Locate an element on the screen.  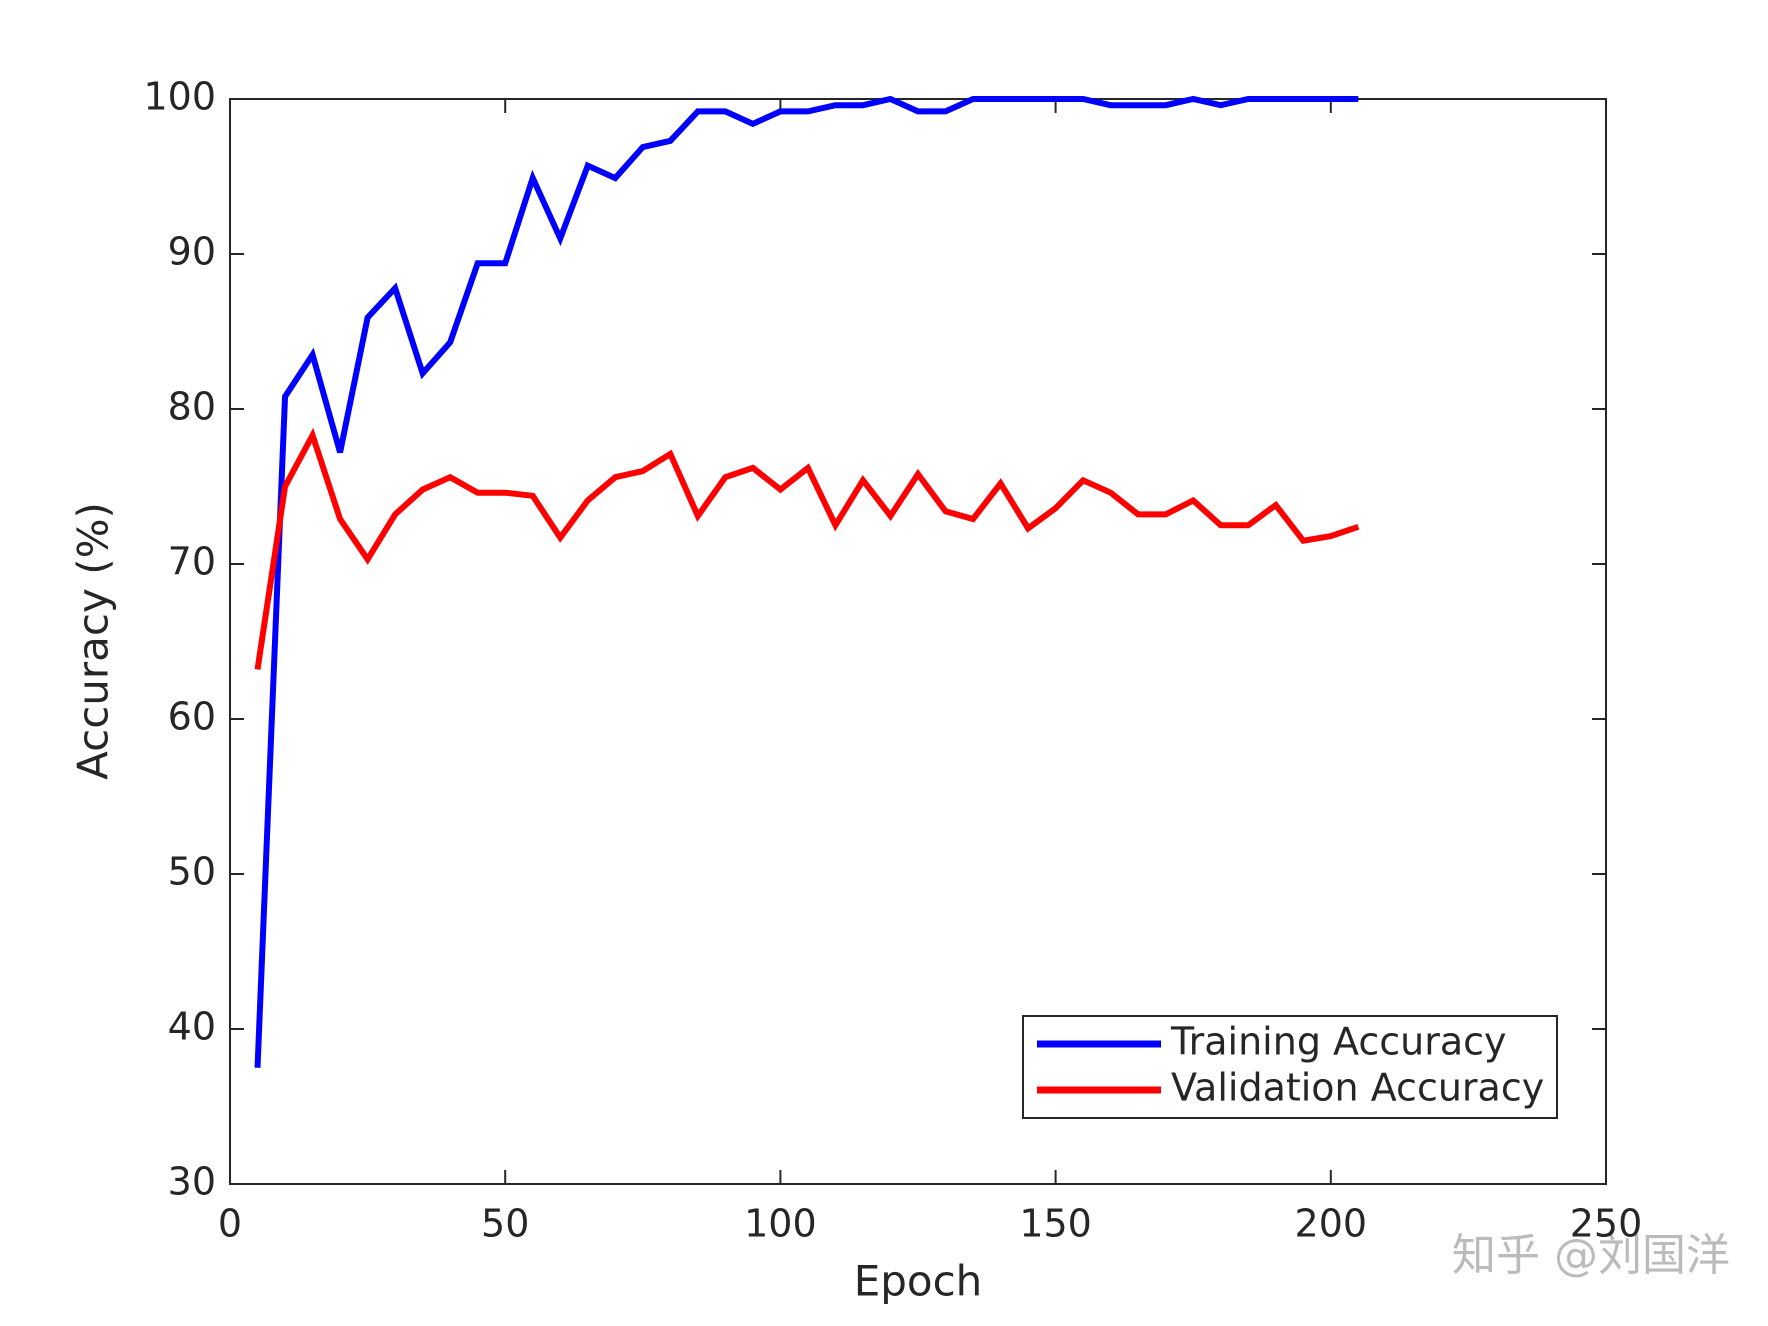
y-tick-label: 70 is located at coordinates (192, 562).